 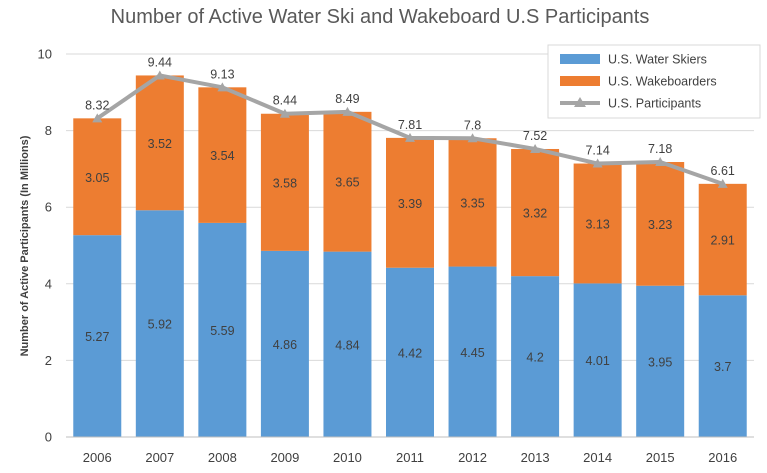 What do you see at coordinates (660, 149) in the screenshot?
I see `participants-value-label: 7.18` at bounding box center [660, 149].